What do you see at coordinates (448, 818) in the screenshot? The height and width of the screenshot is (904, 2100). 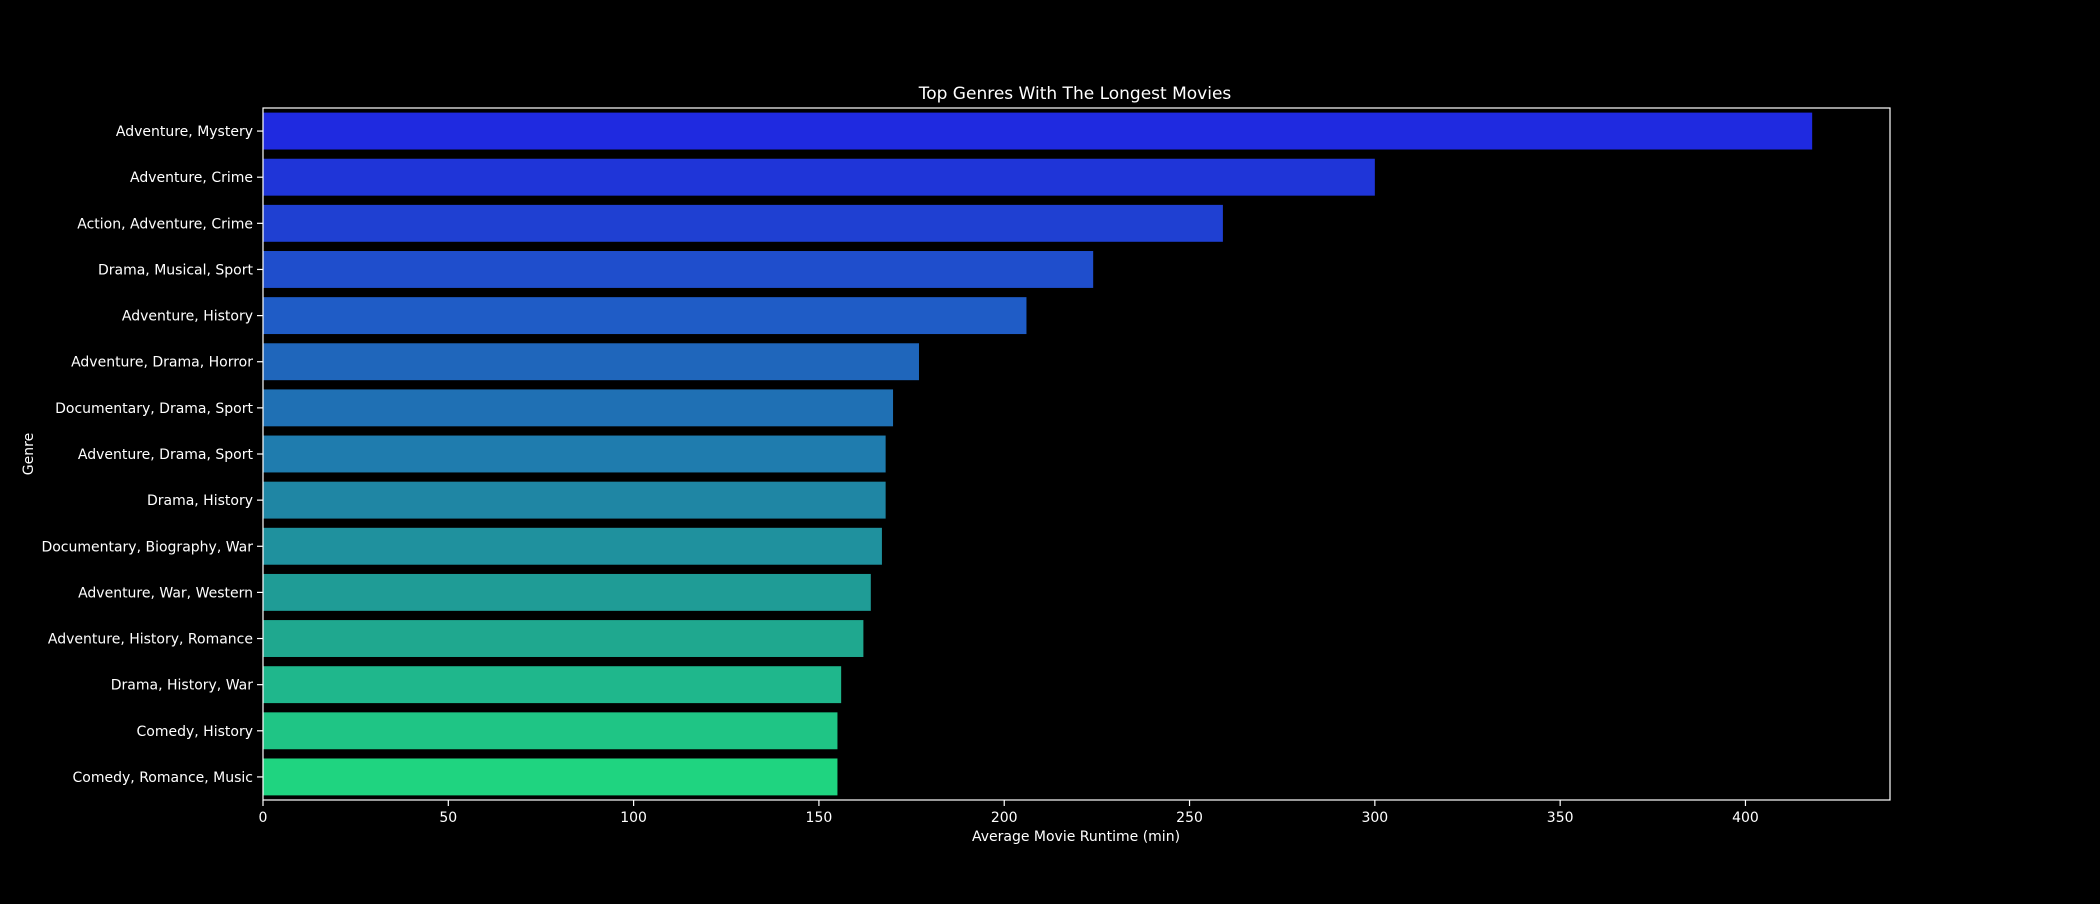 I see `x-tick-label: 50` at bounding box center [448, 818].